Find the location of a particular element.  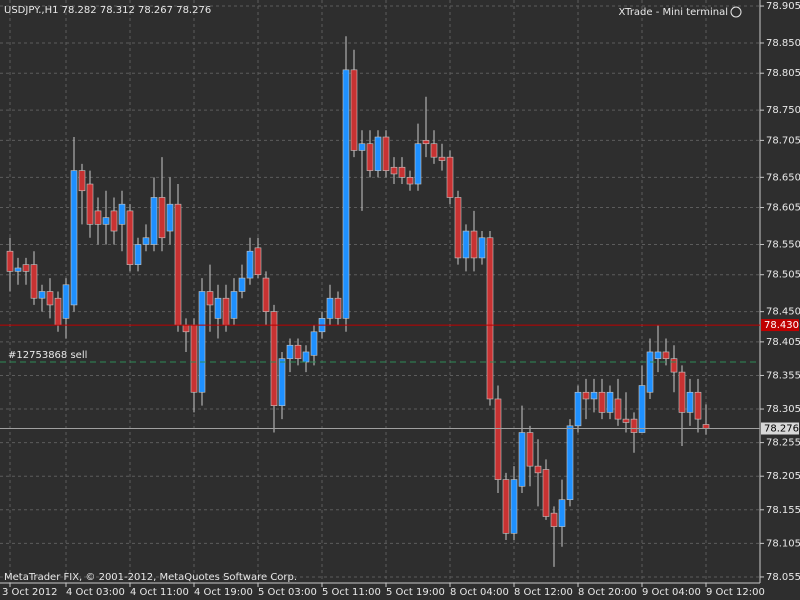

order-label: #12753868 sell is located at coordinates (47, 355).